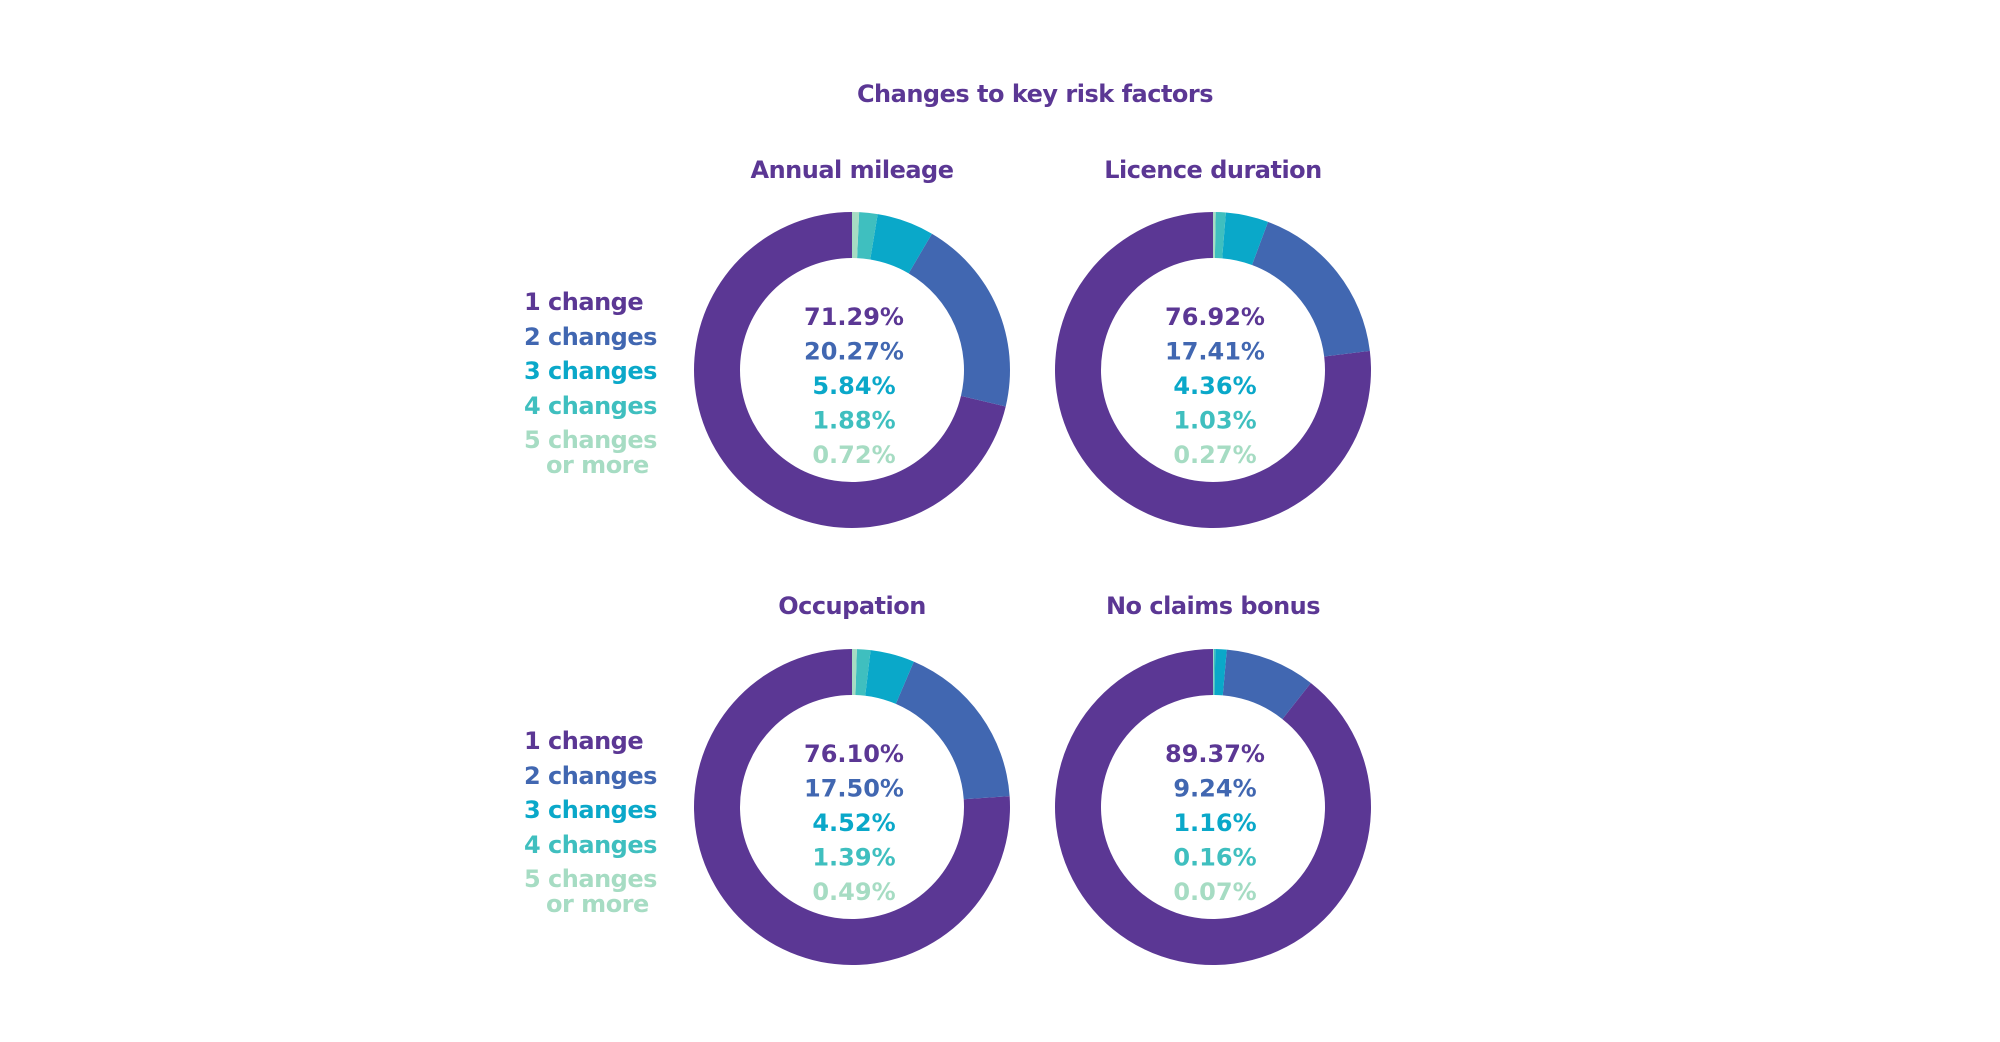  Describe the element at coordinates (1215, 754) in the screenshot. I see `data-label-no-claims-bonus-1-change: 89.37%` at that location.